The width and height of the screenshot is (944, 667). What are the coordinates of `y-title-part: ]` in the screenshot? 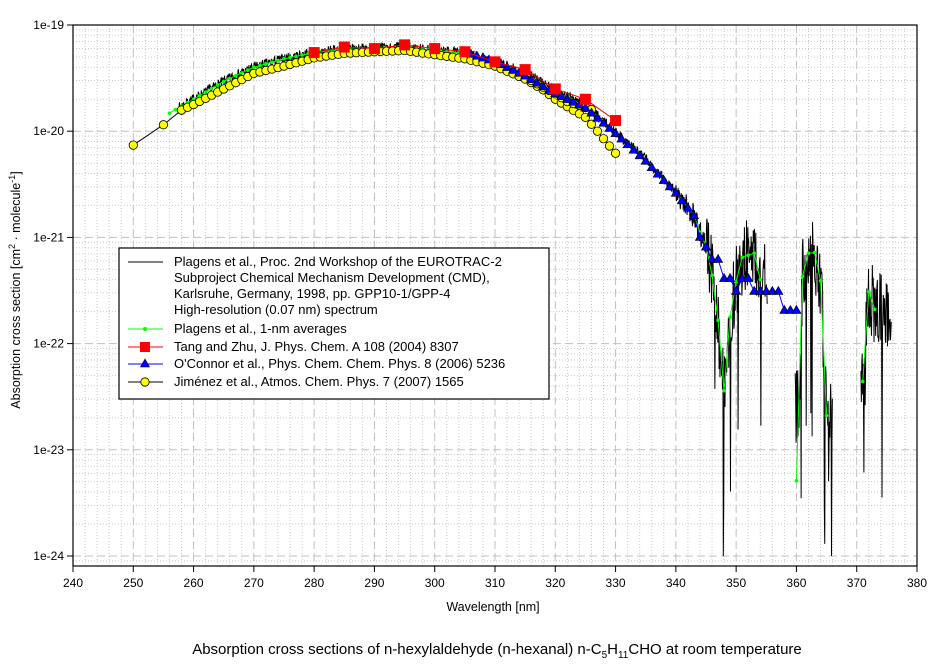 It's located at (16, 172).